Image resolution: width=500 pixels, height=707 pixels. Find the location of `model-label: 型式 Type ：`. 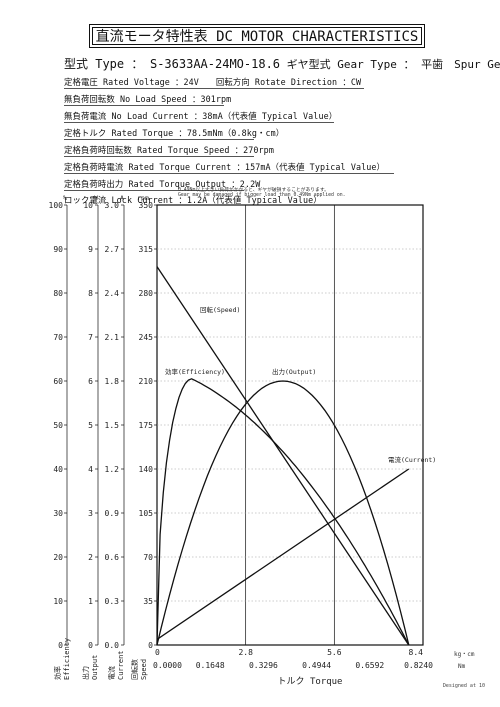

model-label: 型式 Type ： is located at coordinates (104, 64).